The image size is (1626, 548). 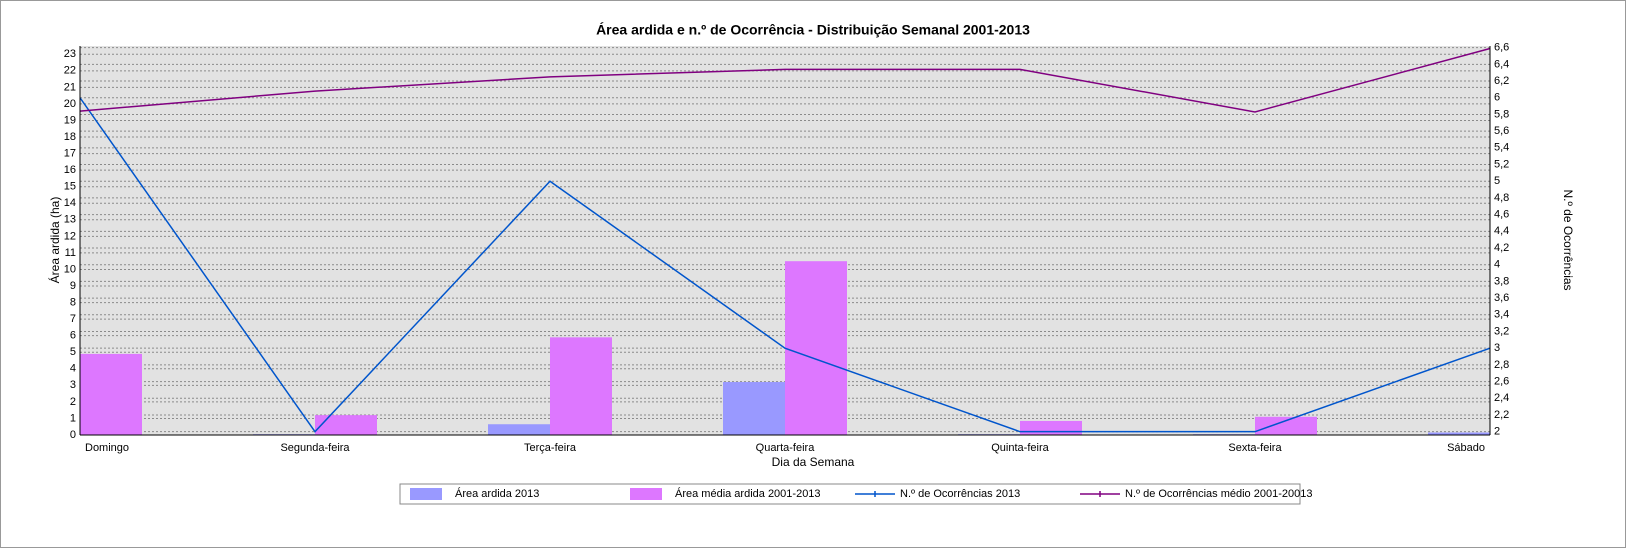 I want to click on y-tick-label: 2, so click(x=73, y=402).